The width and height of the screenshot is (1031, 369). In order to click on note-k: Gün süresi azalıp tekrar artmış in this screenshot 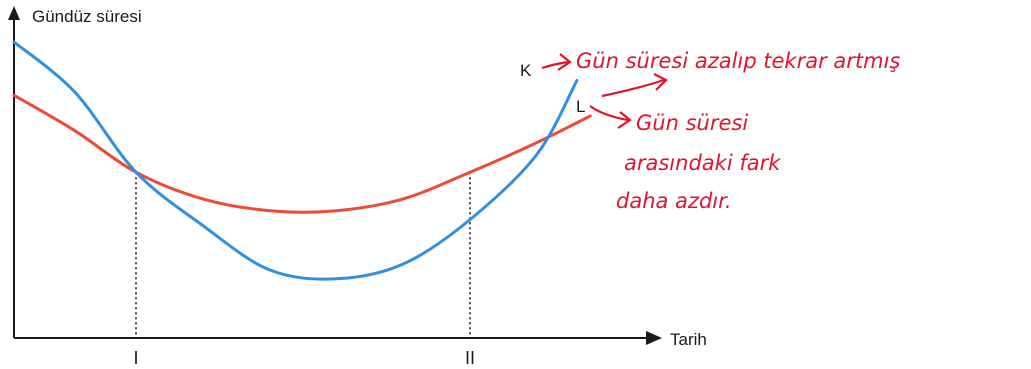, I will do `click(738, 61)`.